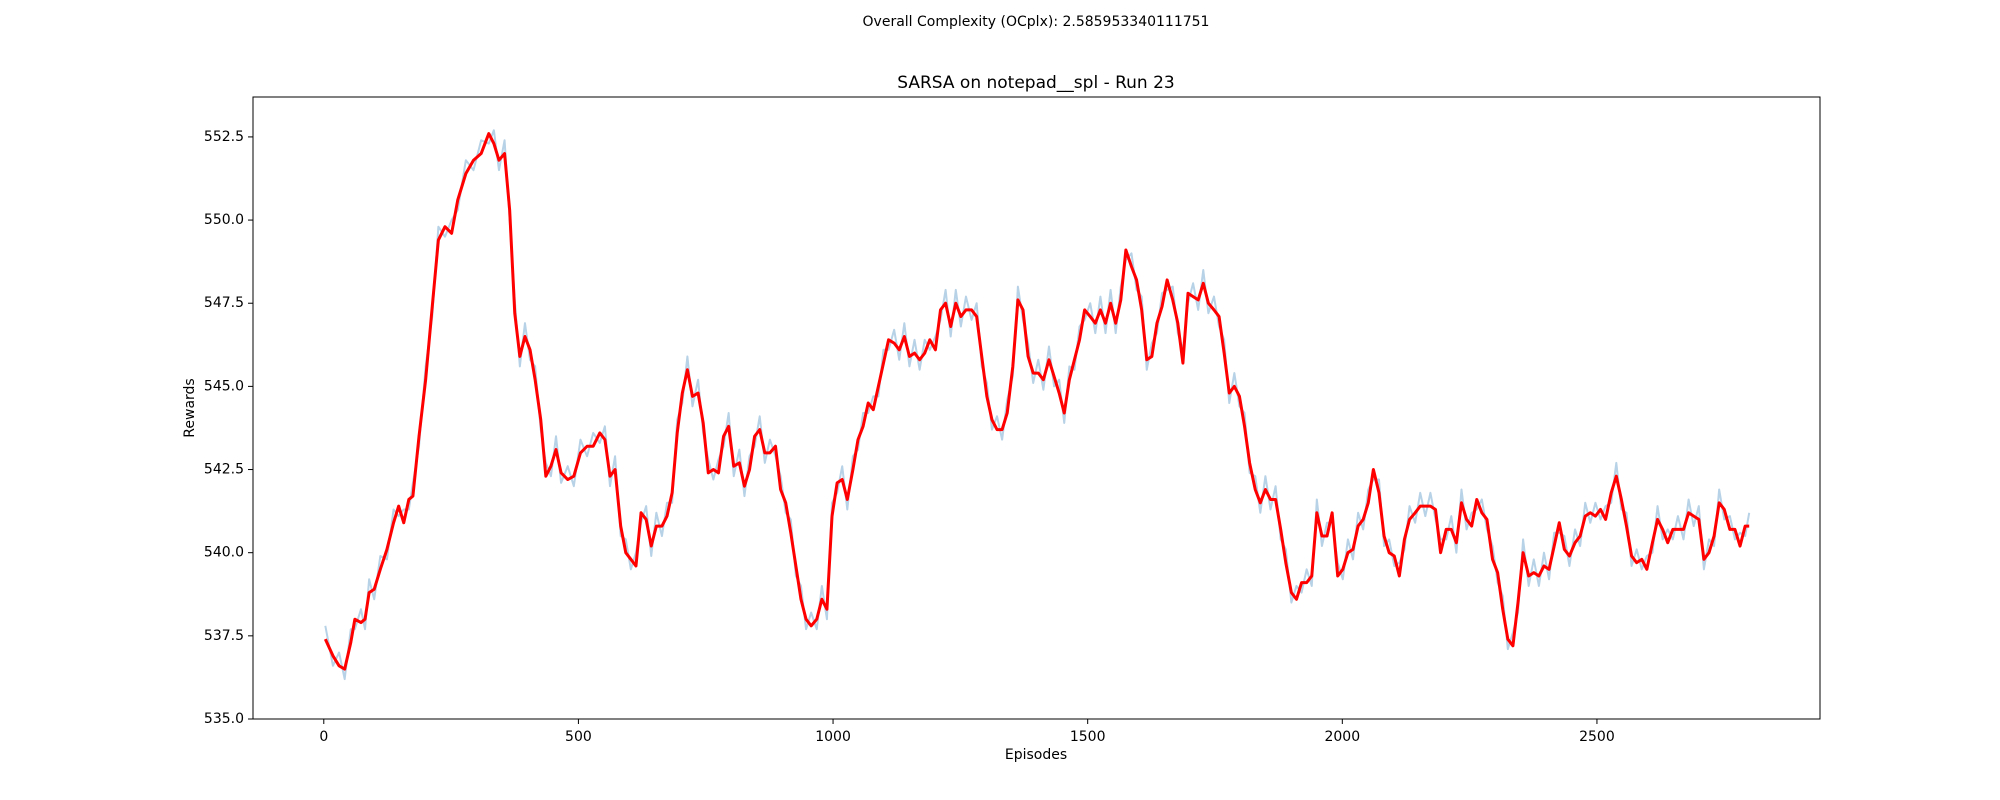  I want to click on chart-title: SARSA on notepad__spl - Run 23, so click(1036, 83).